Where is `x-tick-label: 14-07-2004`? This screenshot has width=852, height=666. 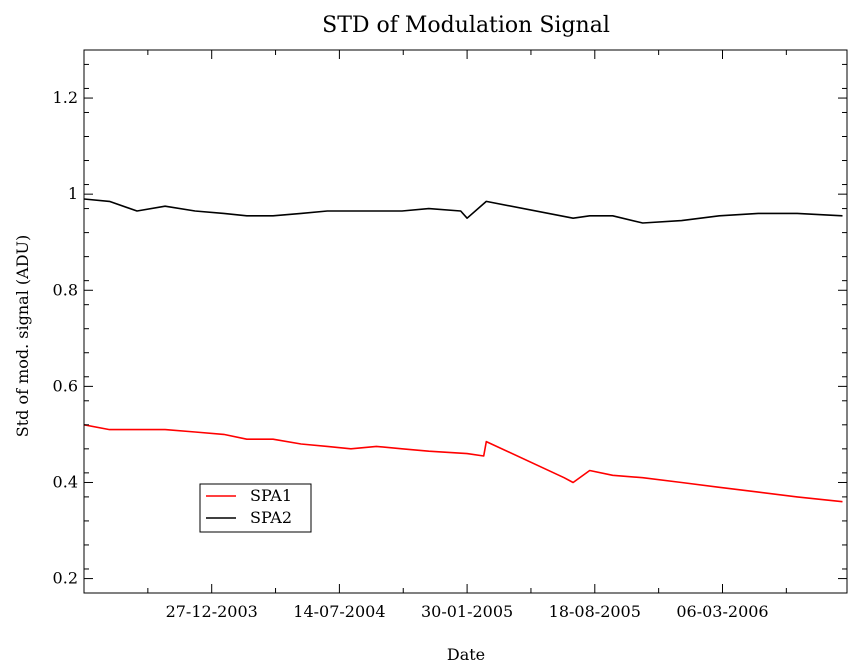 x-tick-label: 14-07-2004 is located at coordinates (339, 611).